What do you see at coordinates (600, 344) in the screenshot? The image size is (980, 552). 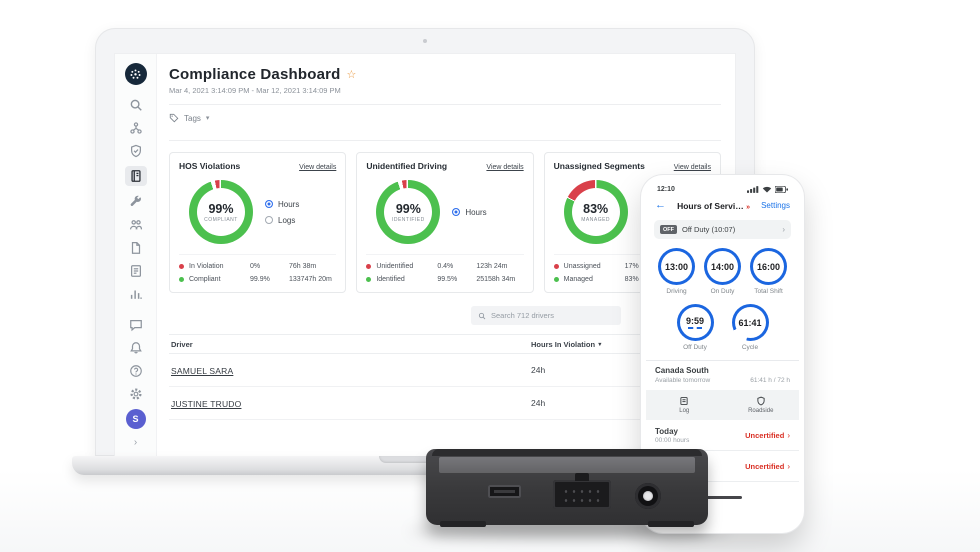 I see `sort-caret-icon: ▼` at bounding box center [600, 344].